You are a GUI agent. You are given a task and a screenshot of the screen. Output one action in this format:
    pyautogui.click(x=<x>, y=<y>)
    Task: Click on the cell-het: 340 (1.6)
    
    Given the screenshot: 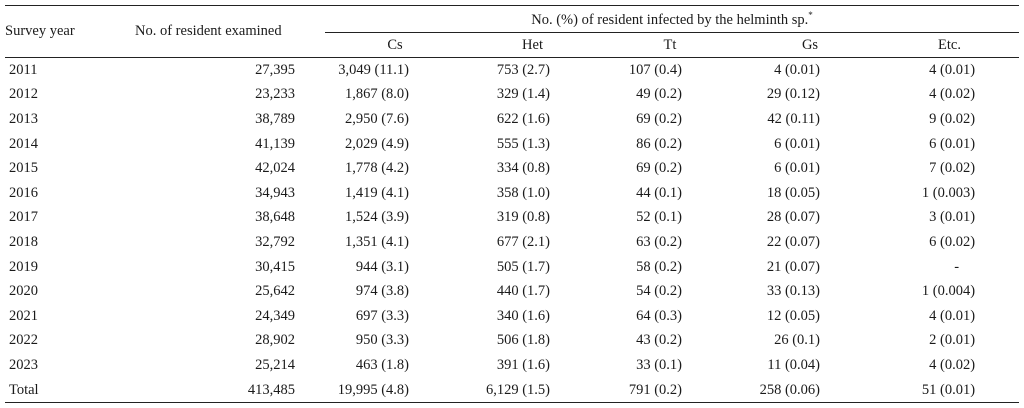 What is the action you would take?
    pyautogui.click(x=523, y=315)
    